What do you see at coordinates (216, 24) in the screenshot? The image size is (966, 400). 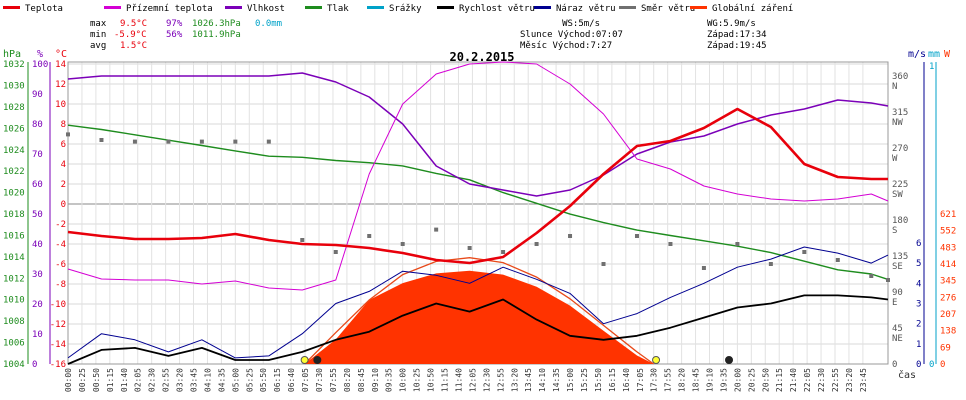 I see `stat-max-press: 1026.3hPa` at bounding box center [216, 24].